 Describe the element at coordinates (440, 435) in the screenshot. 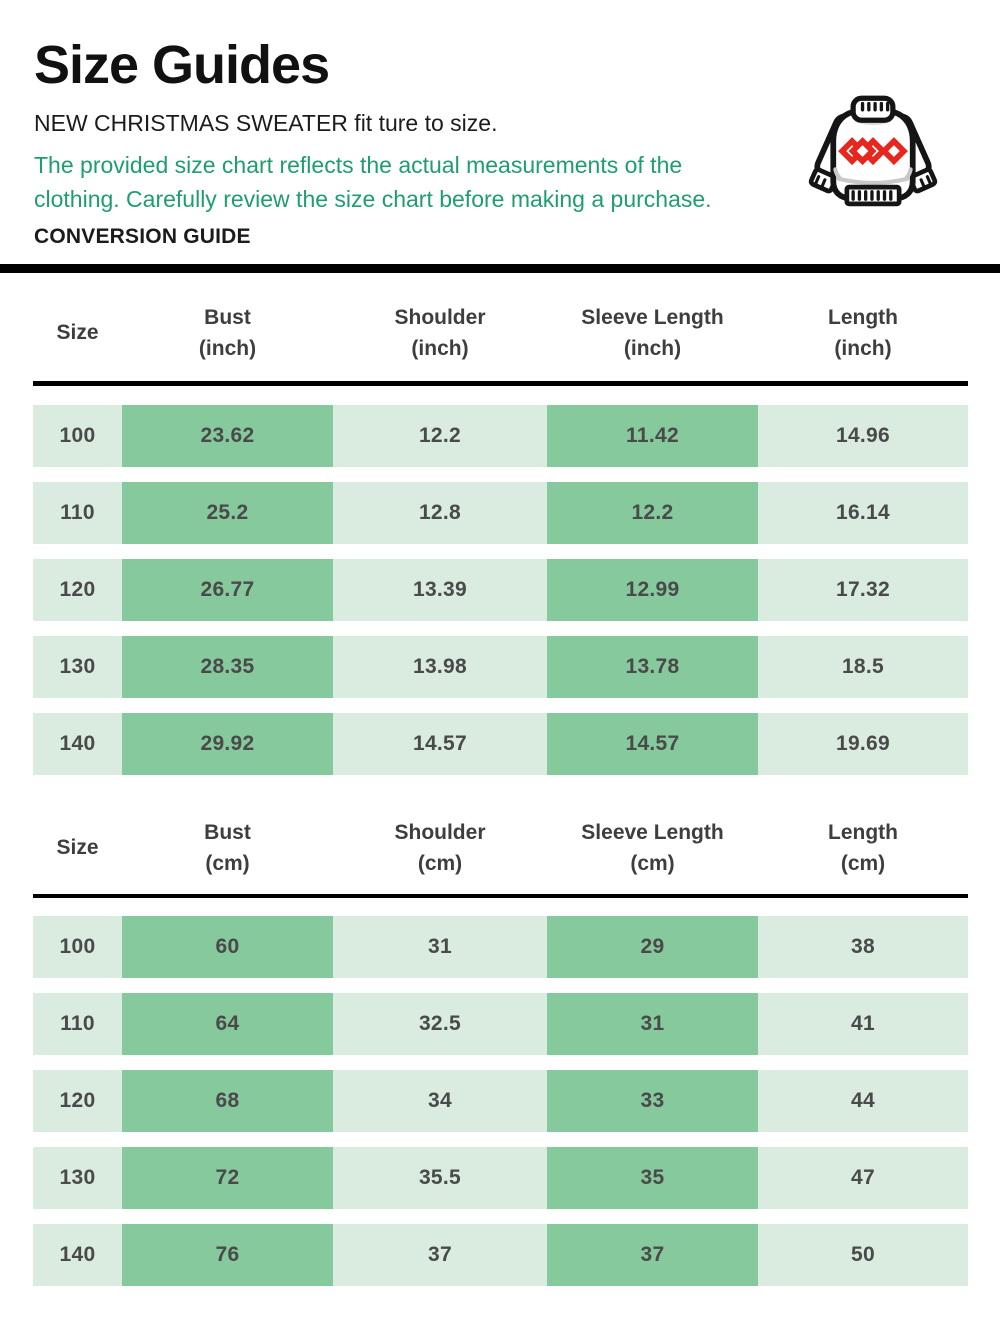

I see `shoulder-cell: 12.2` at that location.